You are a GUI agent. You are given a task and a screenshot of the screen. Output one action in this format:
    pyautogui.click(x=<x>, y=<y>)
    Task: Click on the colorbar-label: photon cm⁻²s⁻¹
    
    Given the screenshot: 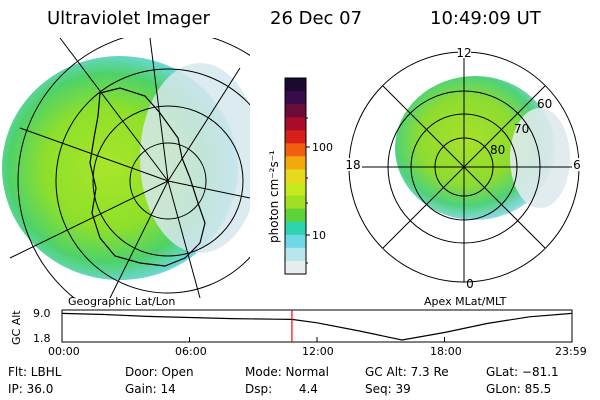 What is the action you would take?
    pyautogui.click(x=274, y=196)
    